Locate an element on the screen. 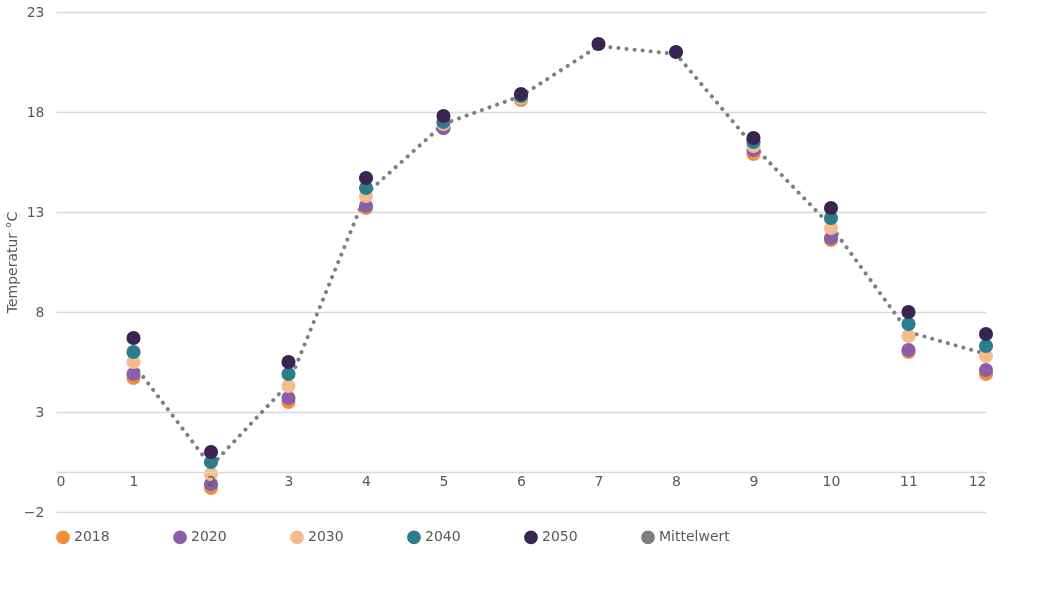 The image size is (1044, 609). x-tick-label: 5 is located at coordinates (444, 480).